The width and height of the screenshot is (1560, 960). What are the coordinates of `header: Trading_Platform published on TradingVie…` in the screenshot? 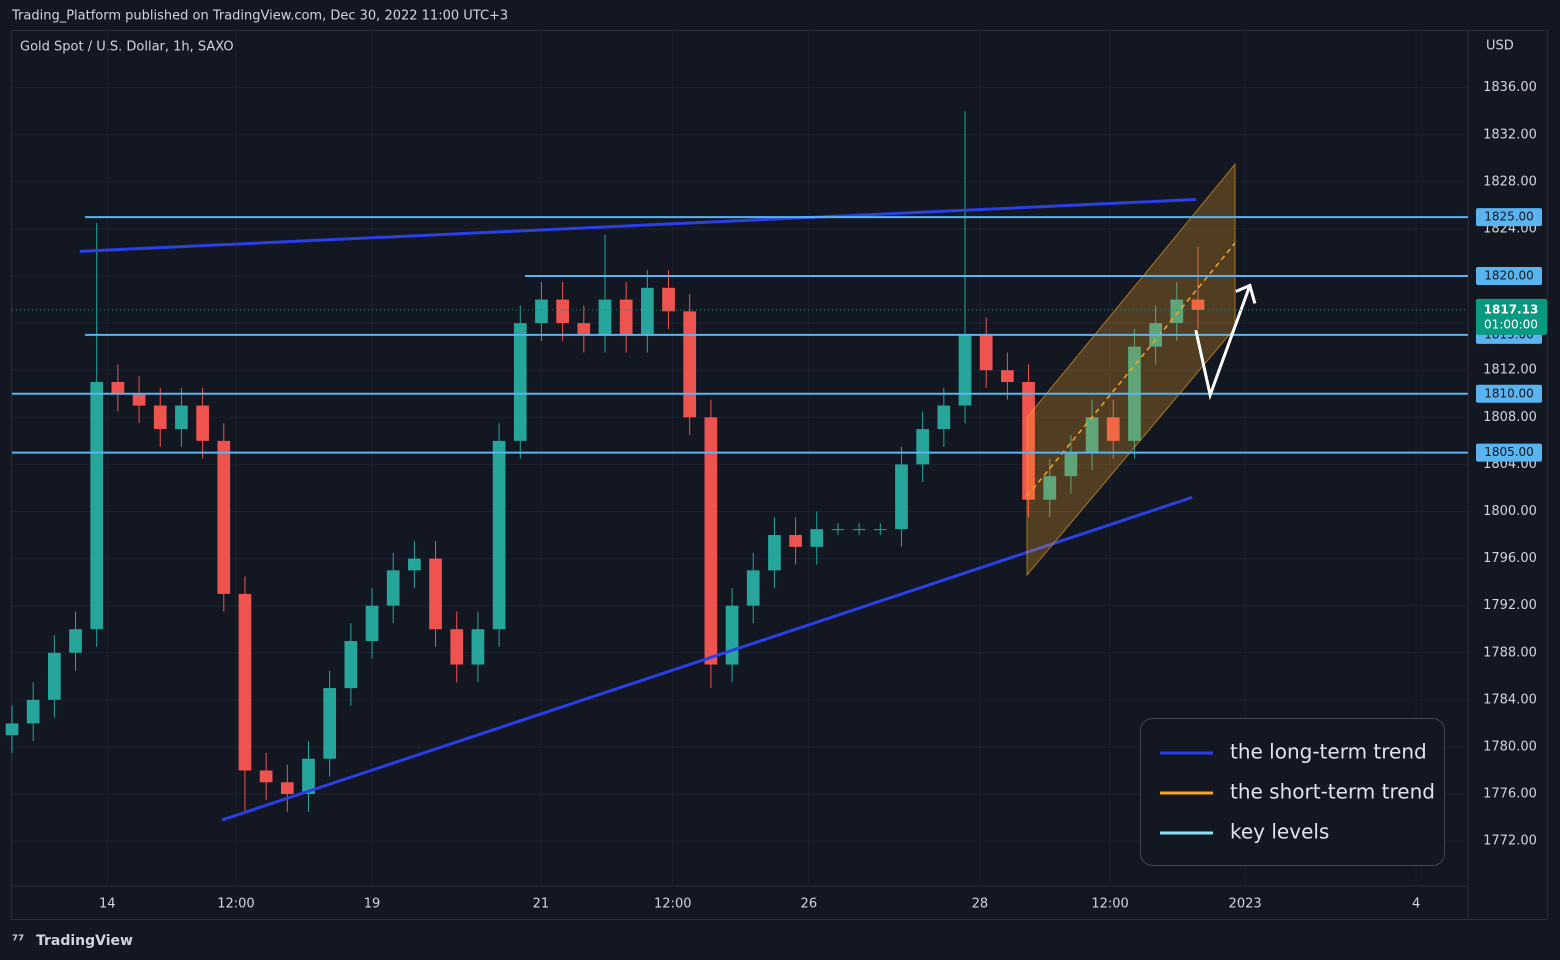 It's located at (259, 16).